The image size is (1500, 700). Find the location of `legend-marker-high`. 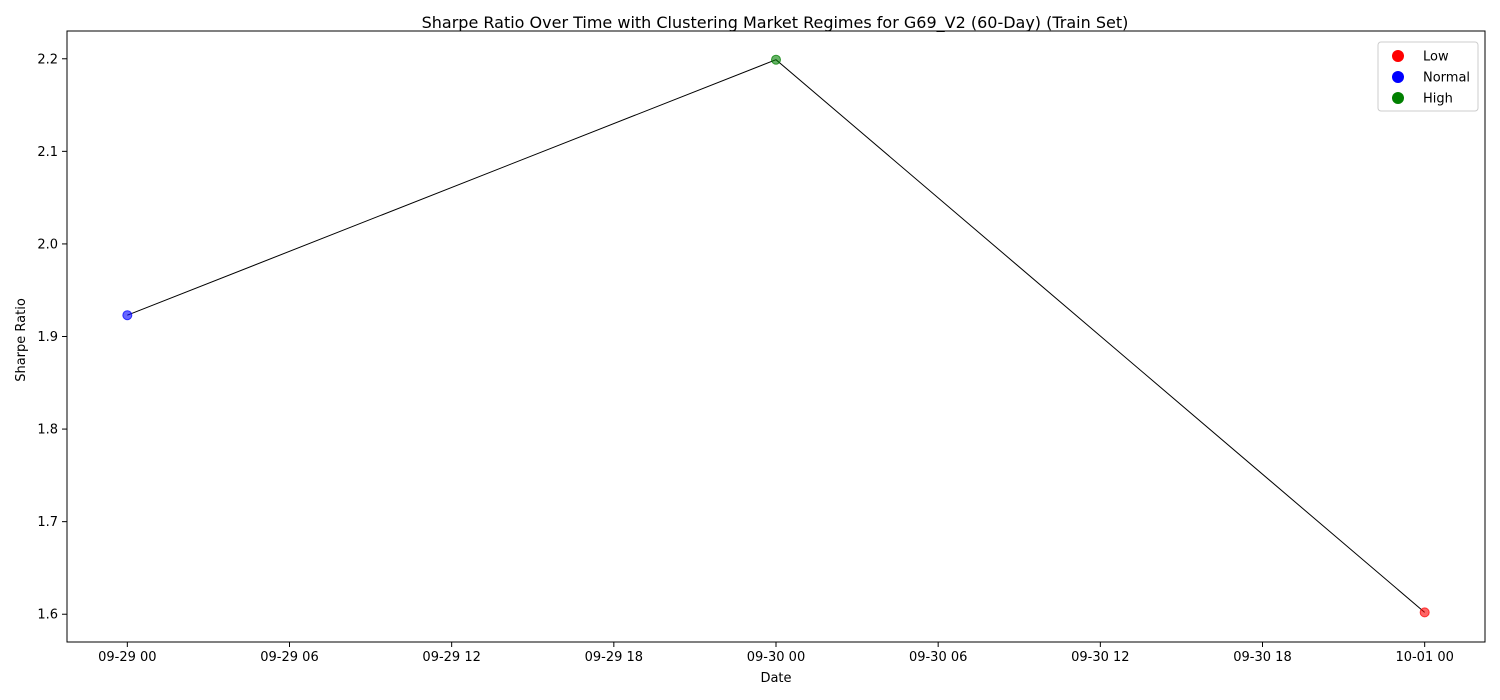

legend-marker-high is located at coordinates (1398, 98).